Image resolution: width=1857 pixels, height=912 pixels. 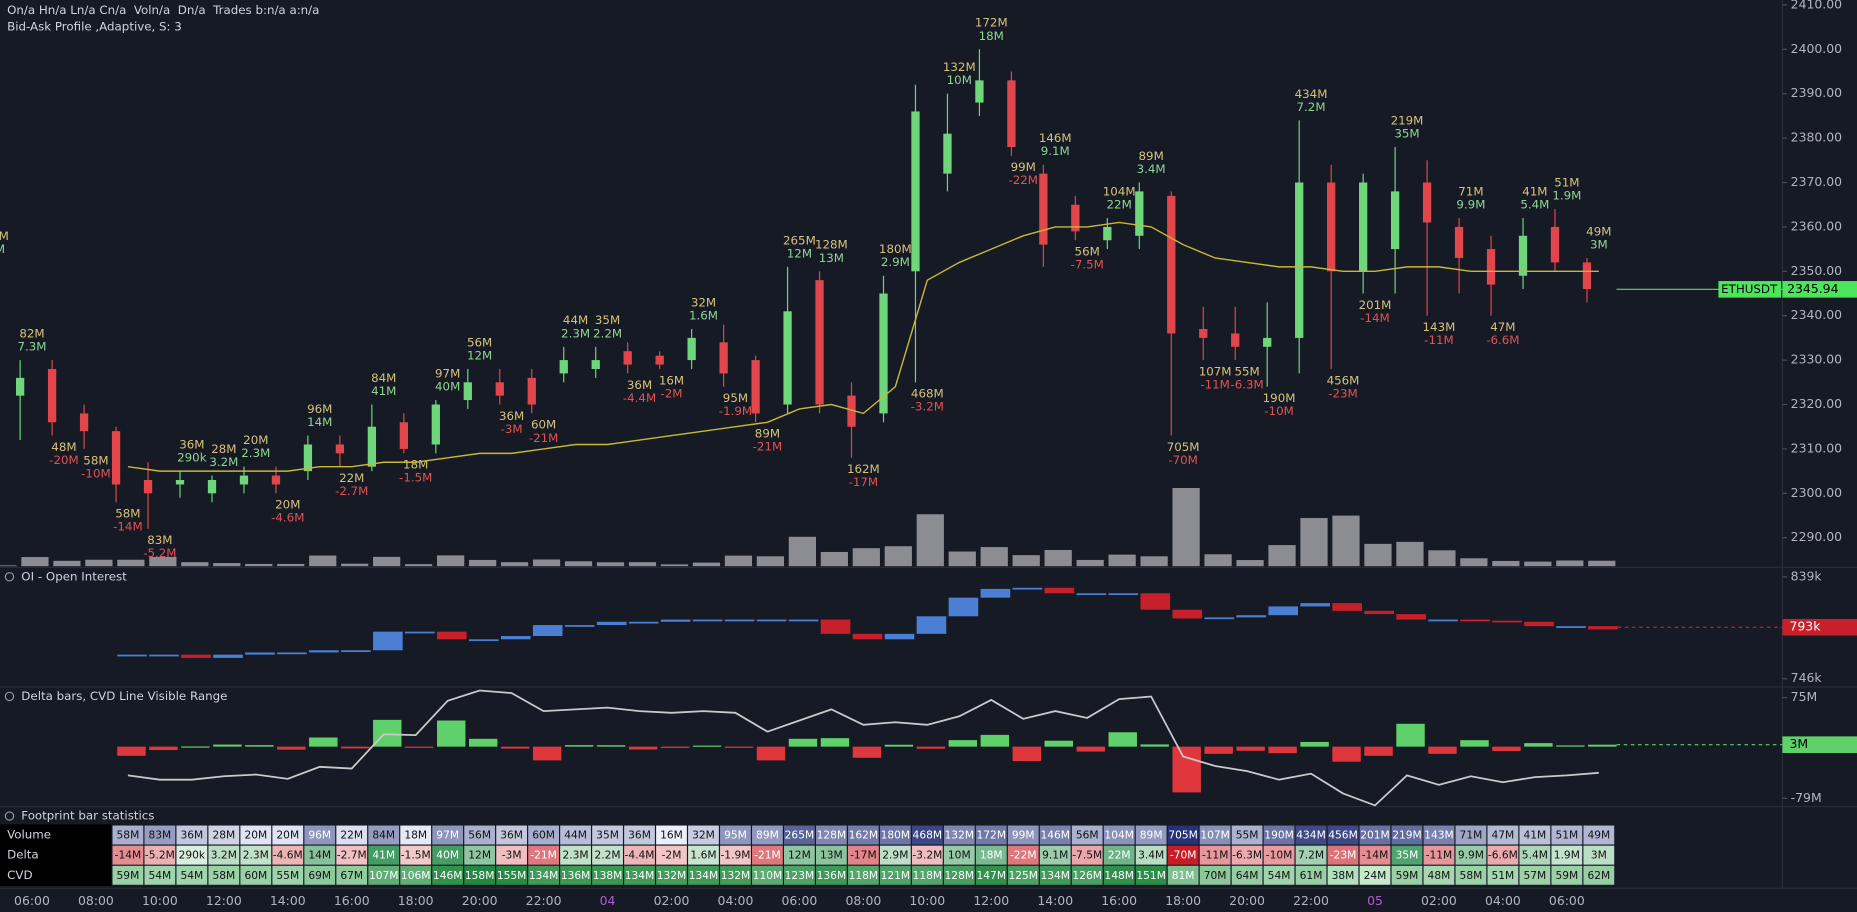 What do you see at coordinates (1118, 835) in the screenshot?
I see `table-cell-text: 104M` at bounding box center [1118, 835].